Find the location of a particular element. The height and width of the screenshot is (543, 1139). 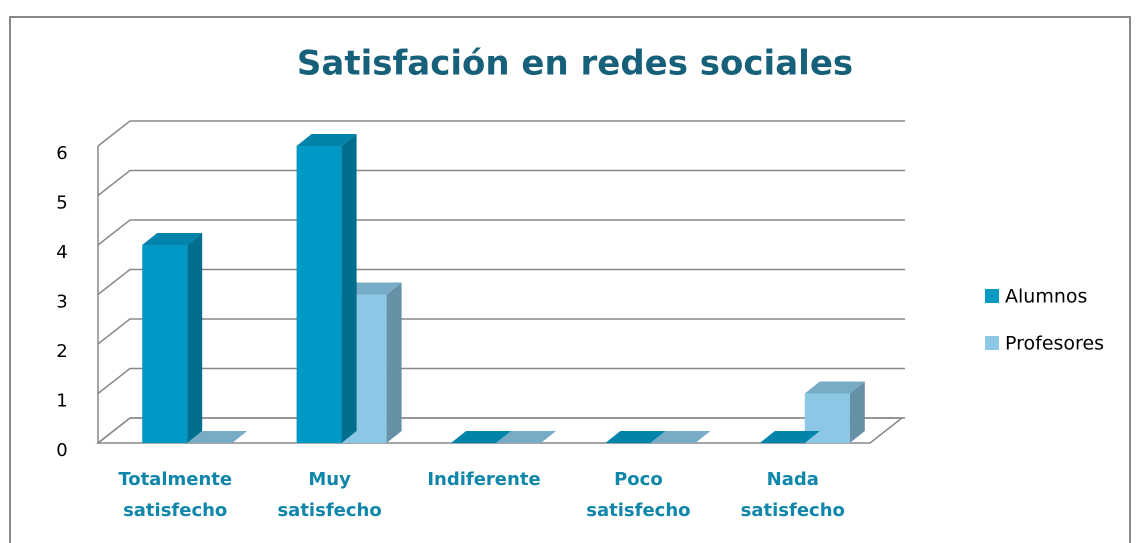

chart-title: Satisfación en redes sociales is located at coordinates (575, 64).